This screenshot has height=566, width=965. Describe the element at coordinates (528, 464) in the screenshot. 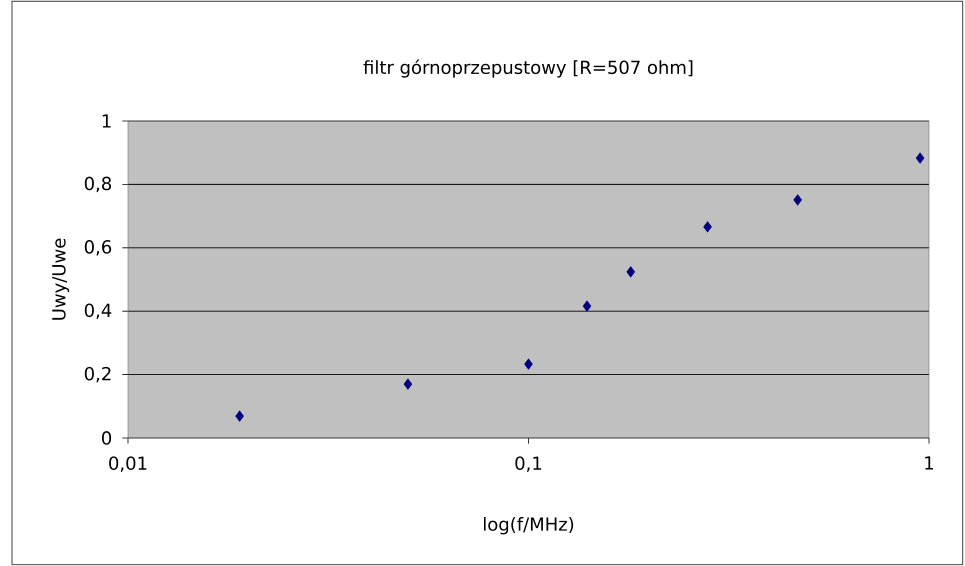

I see `x-tick-label: 0,1` at that location.